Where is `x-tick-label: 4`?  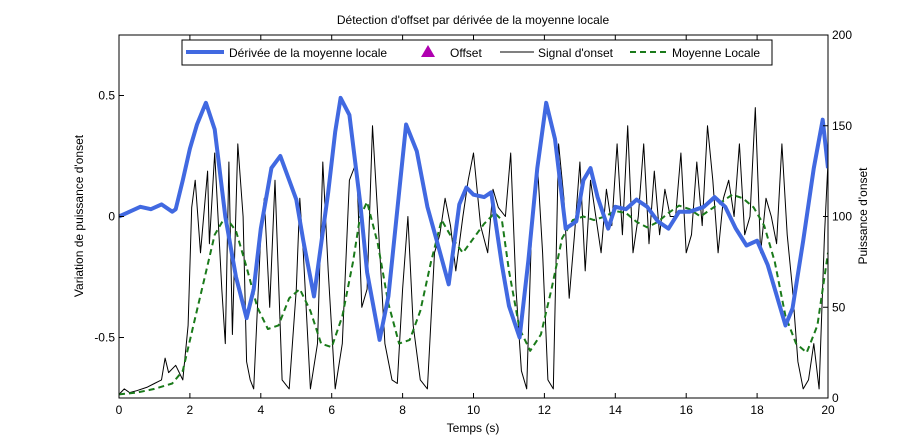 x-tick-label: 4 is located at coordinates (260, 410).